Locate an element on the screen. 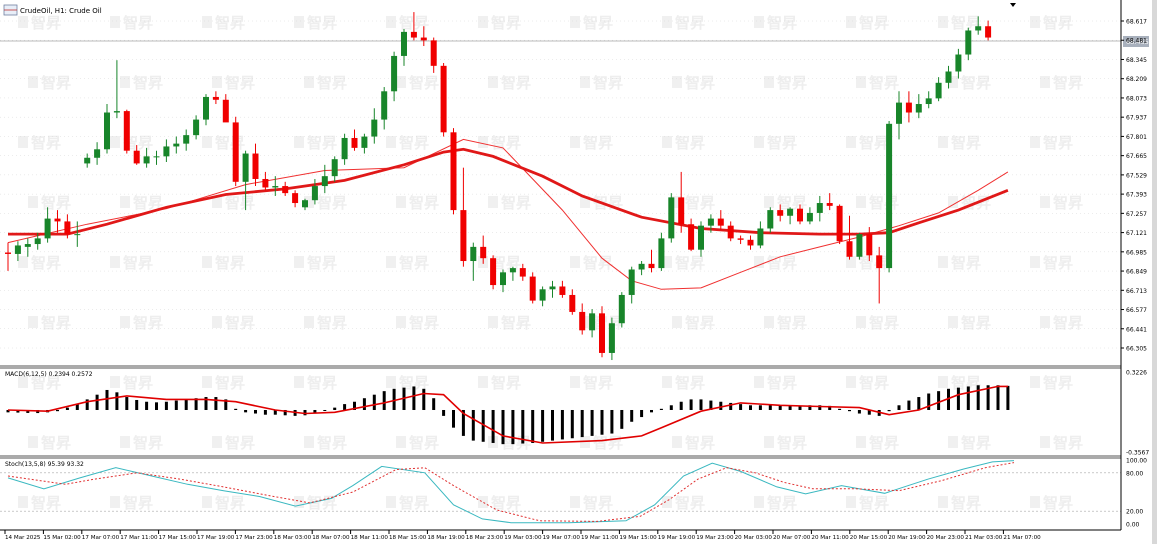  time-tick-label: 20 Mar 11:00 is located at coordinates (830, 538).